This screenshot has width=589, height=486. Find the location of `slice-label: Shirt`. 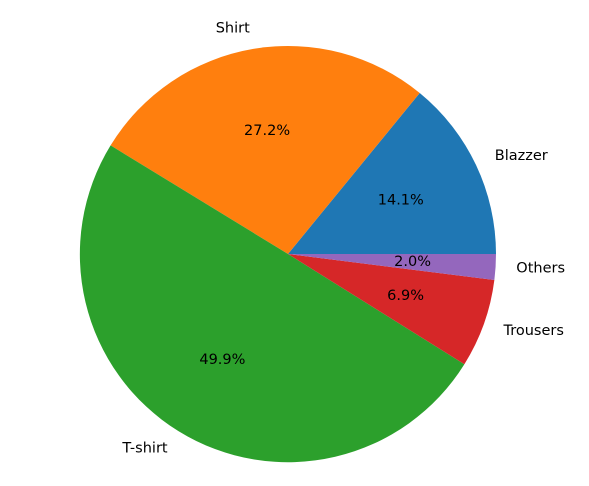

slice-label: Shirt is located at coordinates (233, 28).